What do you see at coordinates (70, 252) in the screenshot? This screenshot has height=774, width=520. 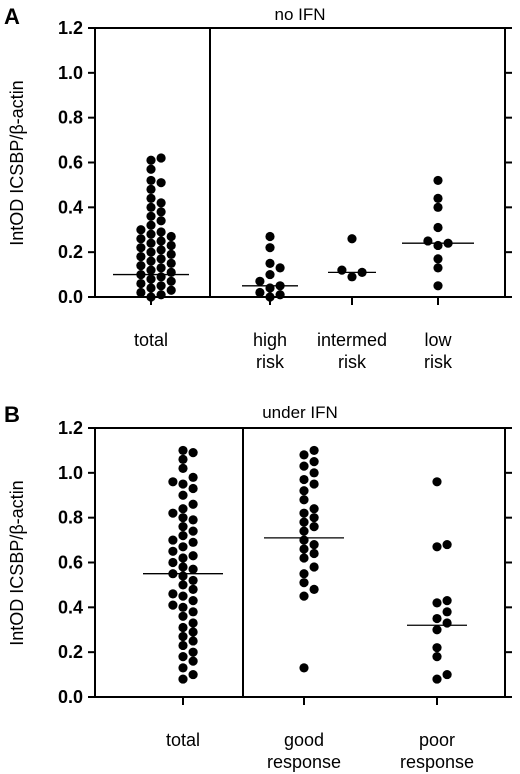 I see `y-tick-label: 0.2` at bounding box center [70, 252].